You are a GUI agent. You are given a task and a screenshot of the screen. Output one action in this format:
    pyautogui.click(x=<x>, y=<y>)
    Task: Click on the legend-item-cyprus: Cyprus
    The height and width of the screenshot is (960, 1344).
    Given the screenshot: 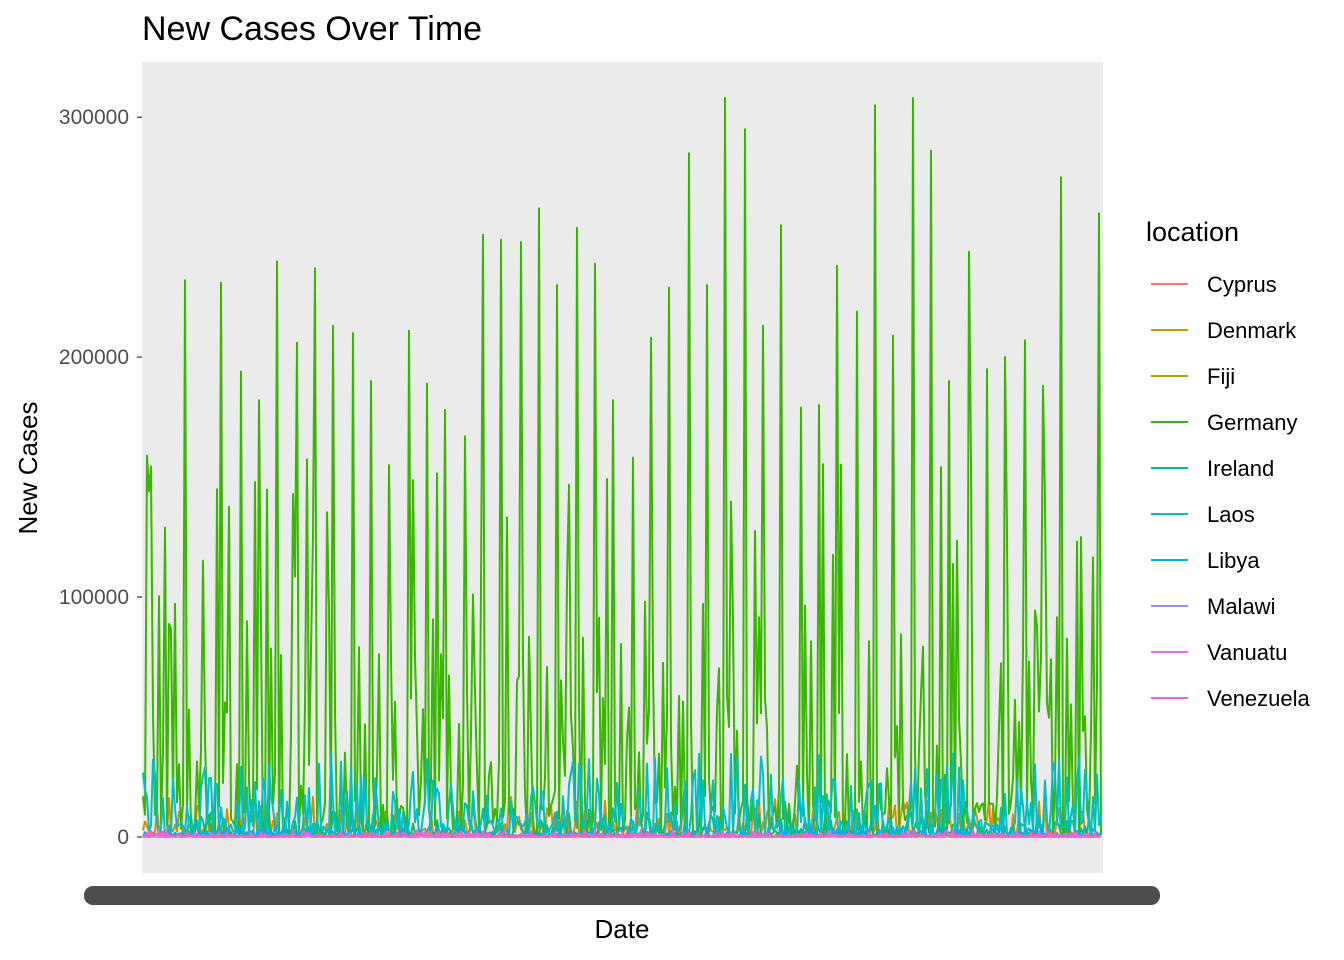 What is the action you would take?
    pyautogui.click(x=1214, y=284)
    